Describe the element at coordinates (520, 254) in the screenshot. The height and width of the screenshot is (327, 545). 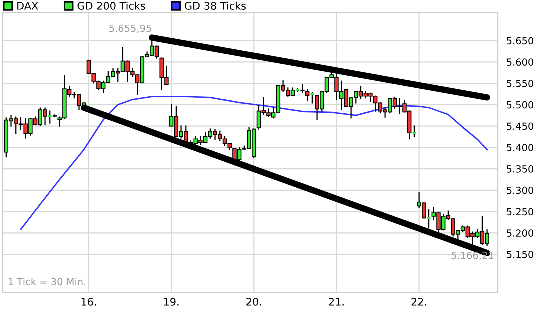
I see `y-tick-label: 5.150` at that location.